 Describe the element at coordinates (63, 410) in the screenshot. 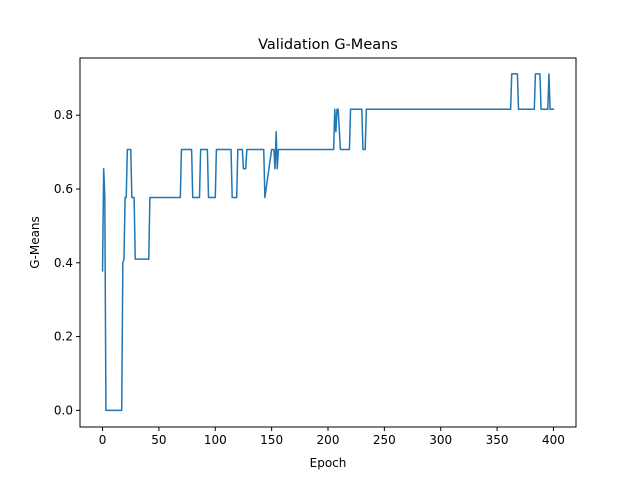

I see `y-tick-label: 0.0` at that location.